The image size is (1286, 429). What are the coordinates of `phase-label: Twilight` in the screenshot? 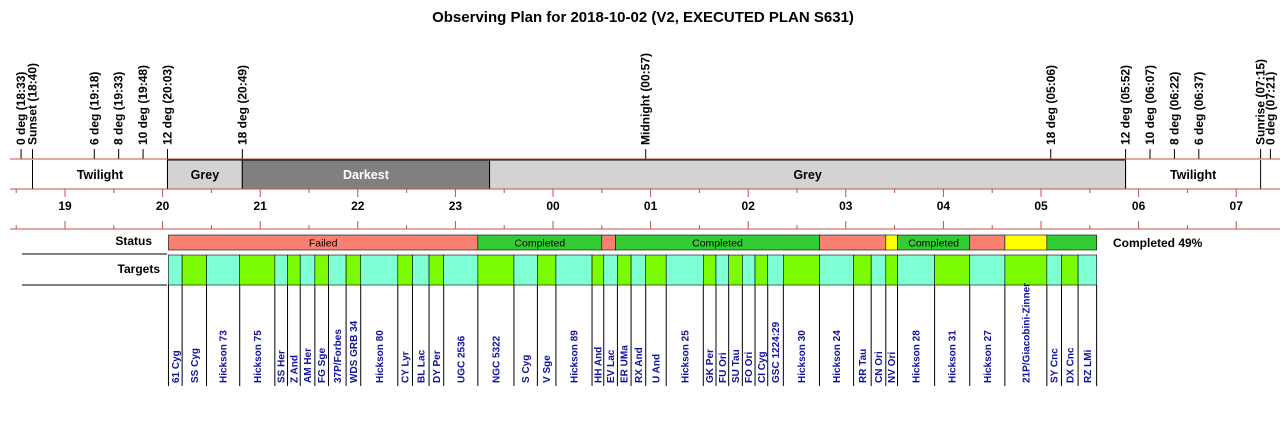 It's located at (1193, 175).